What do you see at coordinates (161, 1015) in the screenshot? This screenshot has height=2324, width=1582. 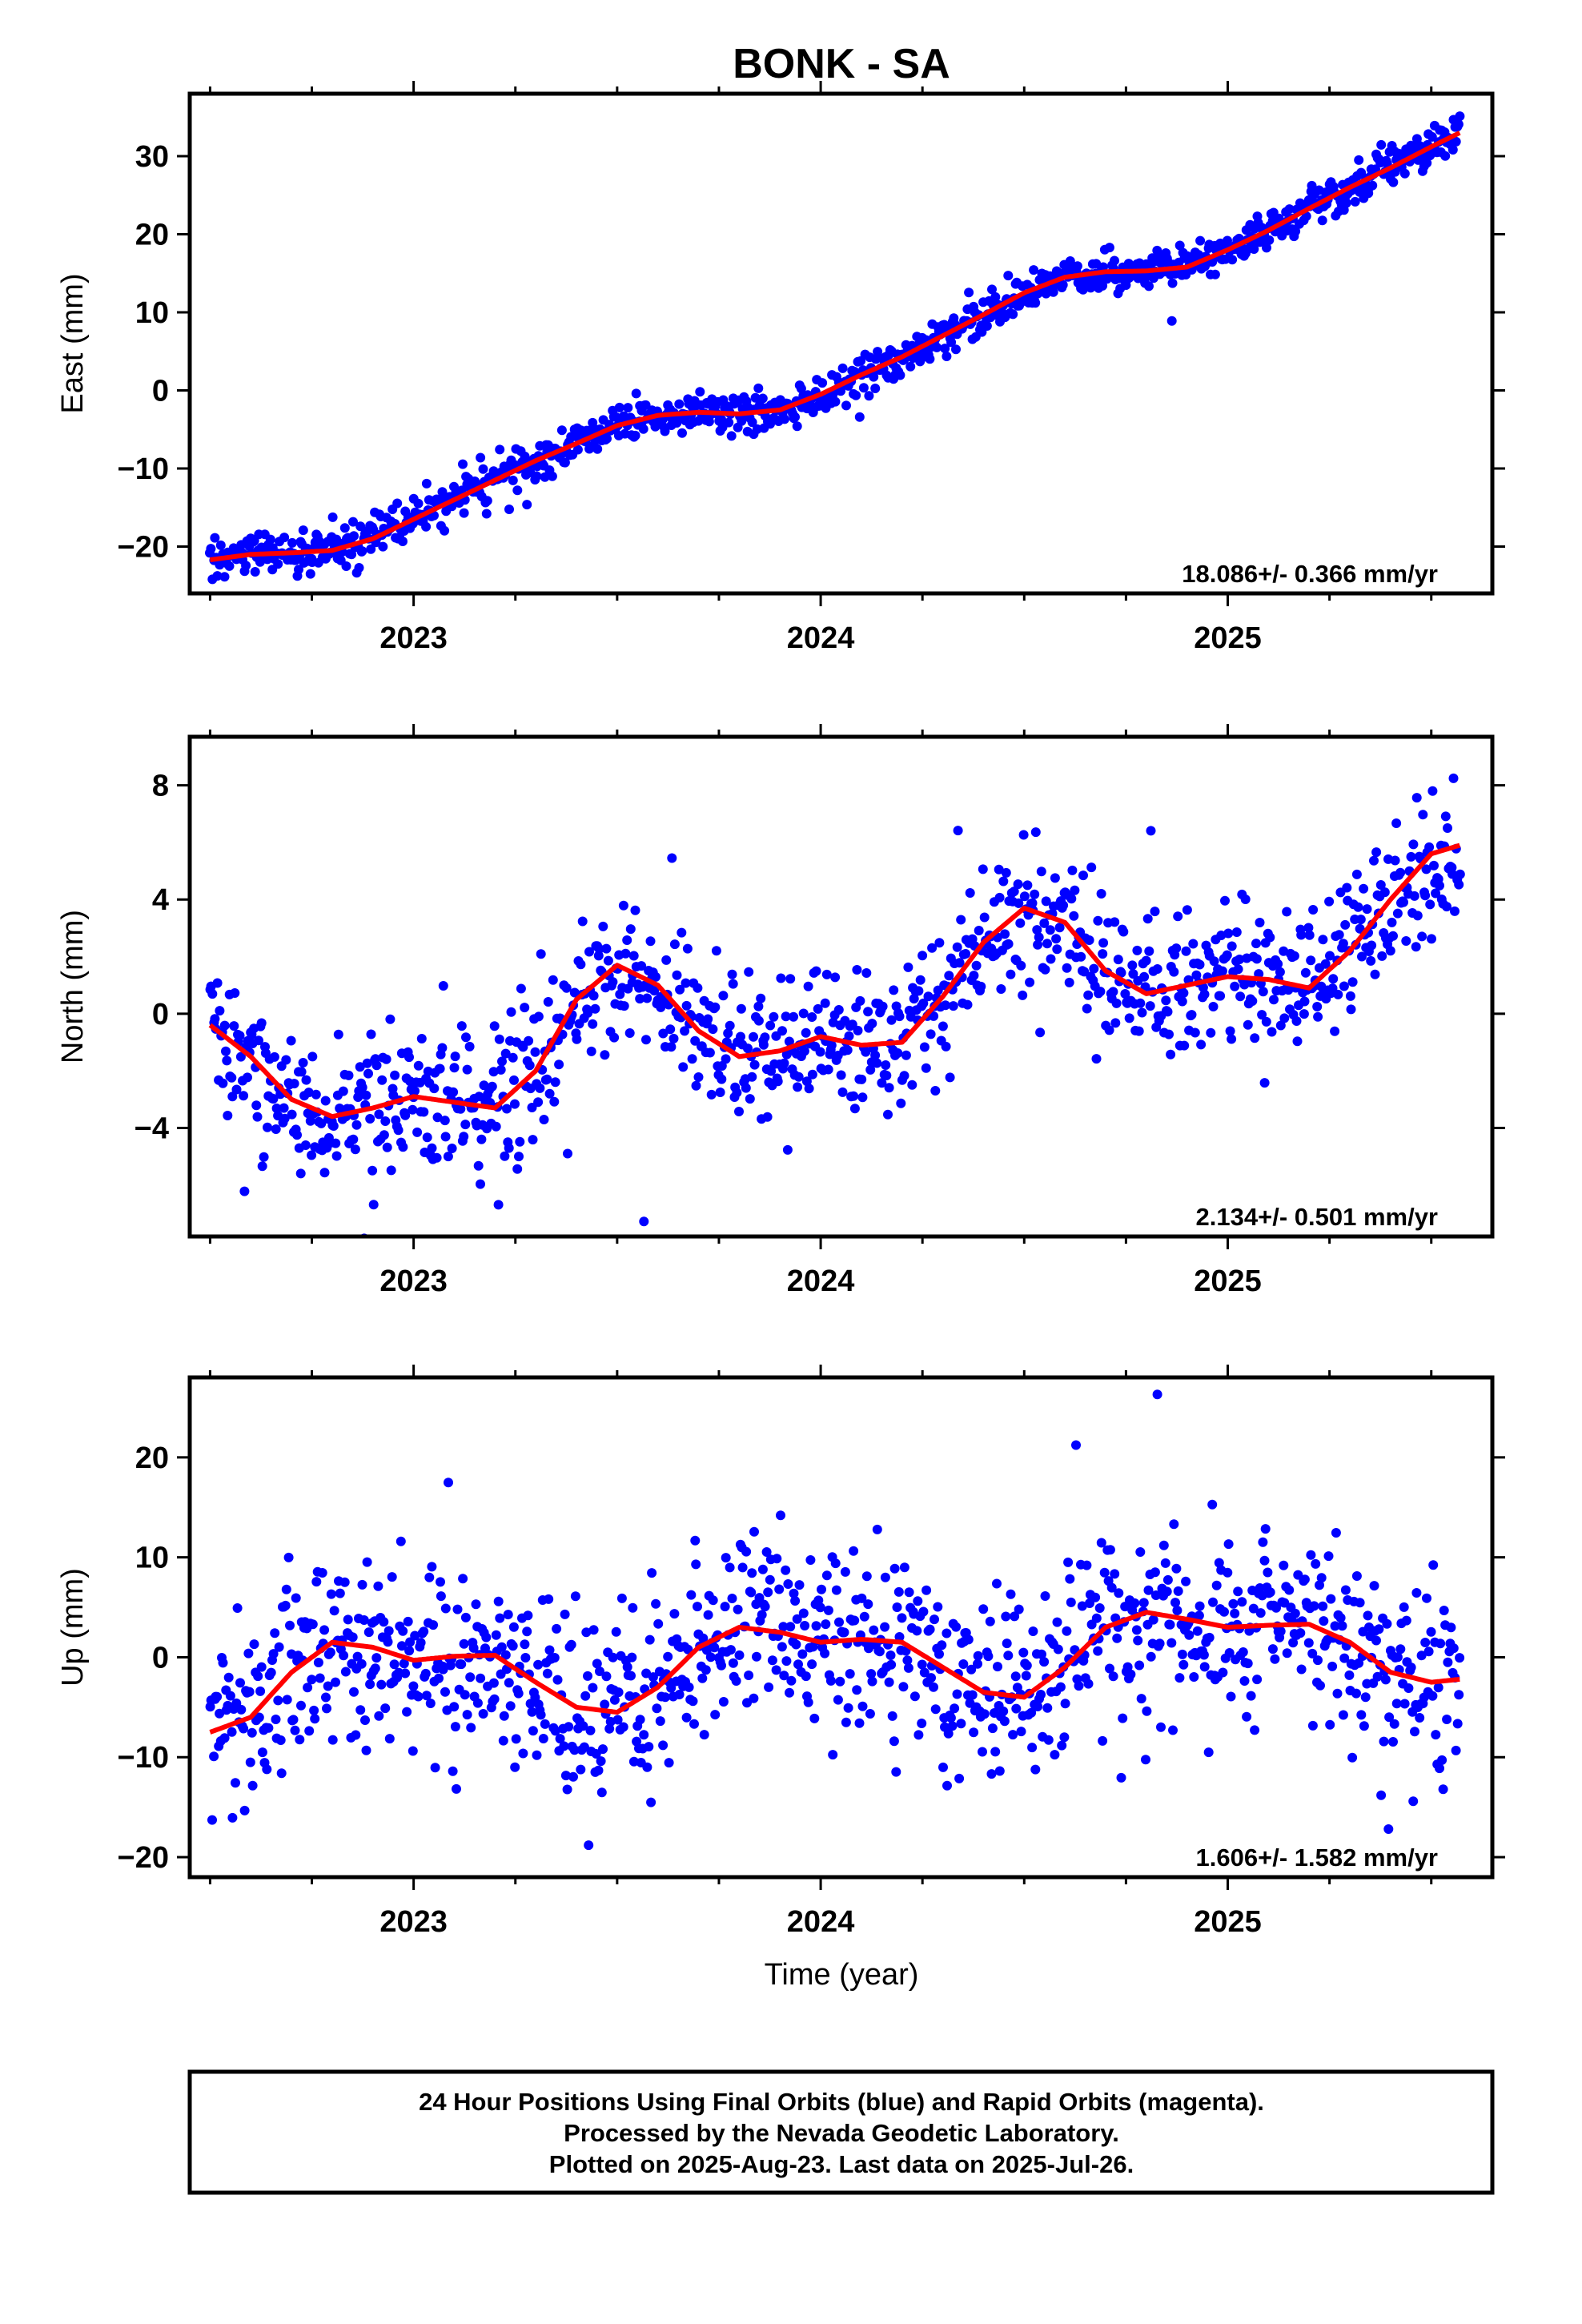 I see `y-tick-label: 0` at bounding box center [161, 1015].